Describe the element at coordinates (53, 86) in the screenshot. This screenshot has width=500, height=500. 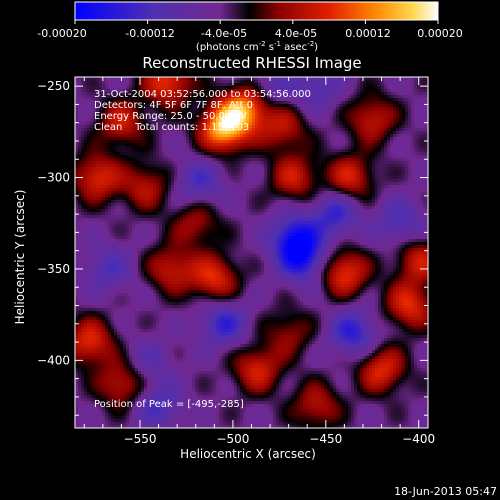
I see `y-tick-label: −250` at that location.